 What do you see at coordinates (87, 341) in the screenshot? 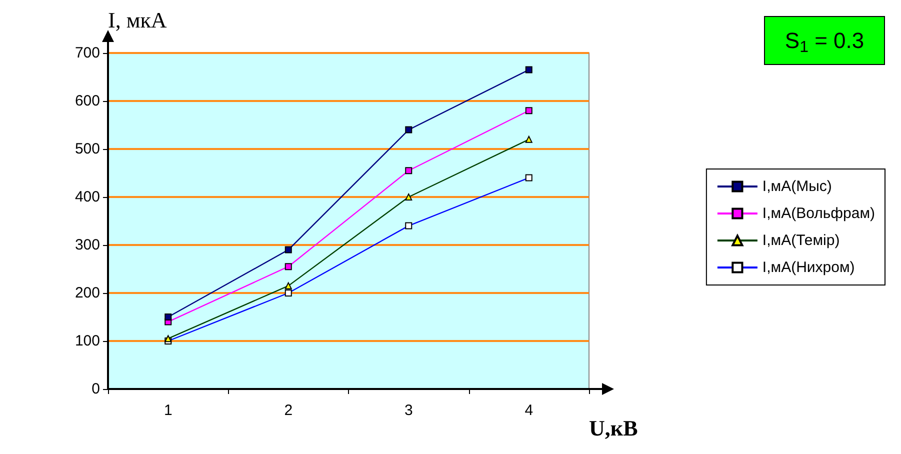
I see `y-tick-label: 100` at bounding box center [87, 341].